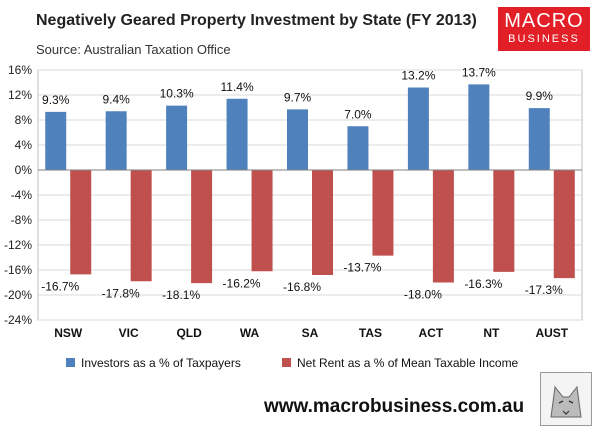 The height and width of the screenshot is (428, 595). Describe the element at coordinates (362, 268) in the screenshot. I see `data-label-net-rent: -13.7%` at that location.